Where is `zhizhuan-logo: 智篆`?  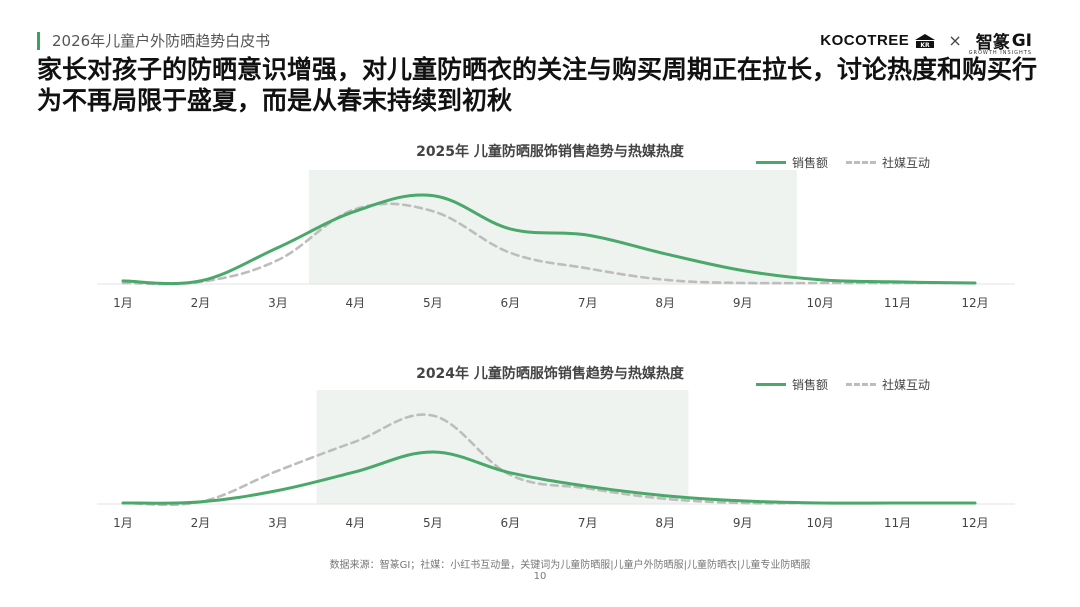
zhizhuan-logo: 智篆 is located at coordinates (992, 43).